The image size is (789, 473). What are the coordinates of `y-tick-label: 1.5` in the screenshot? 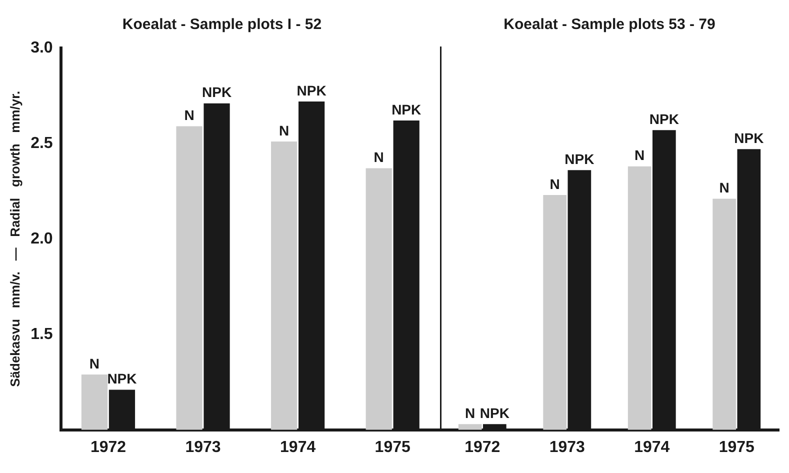 It's located at (41, 334).